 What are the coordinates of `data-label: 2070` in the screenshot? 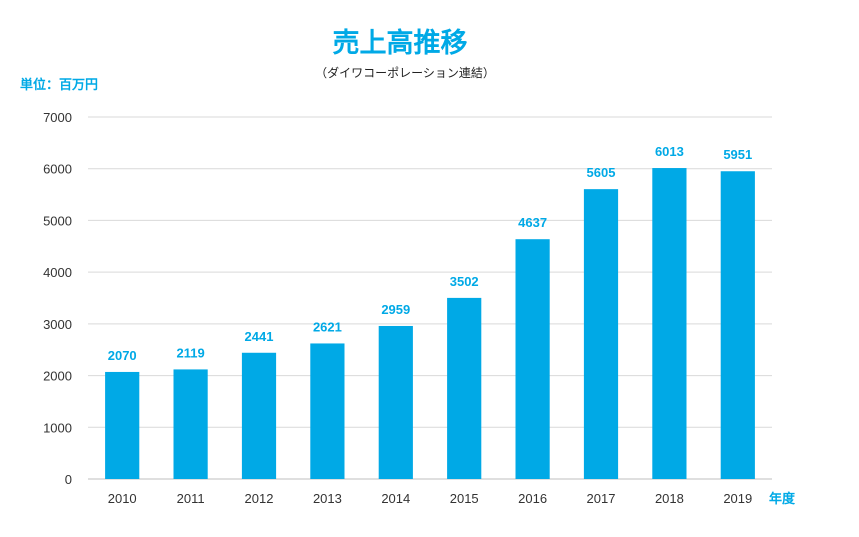 It's located at (122, 355).